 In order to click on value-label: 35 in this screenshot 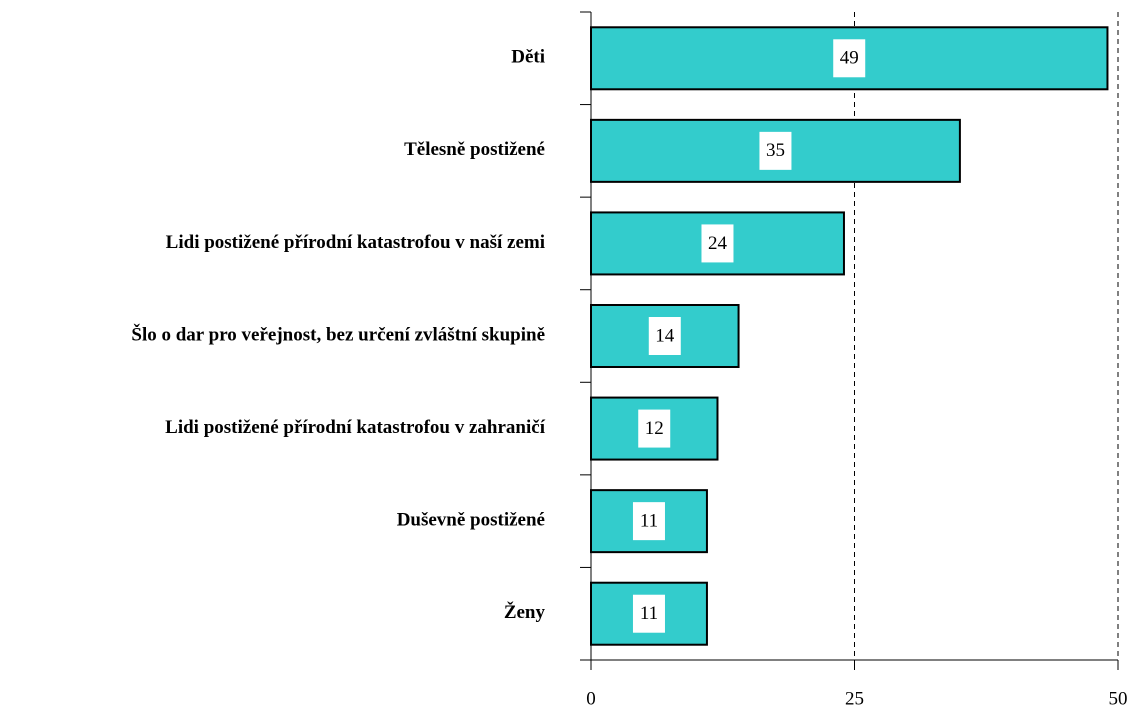, I will do `click(775, 150)`.